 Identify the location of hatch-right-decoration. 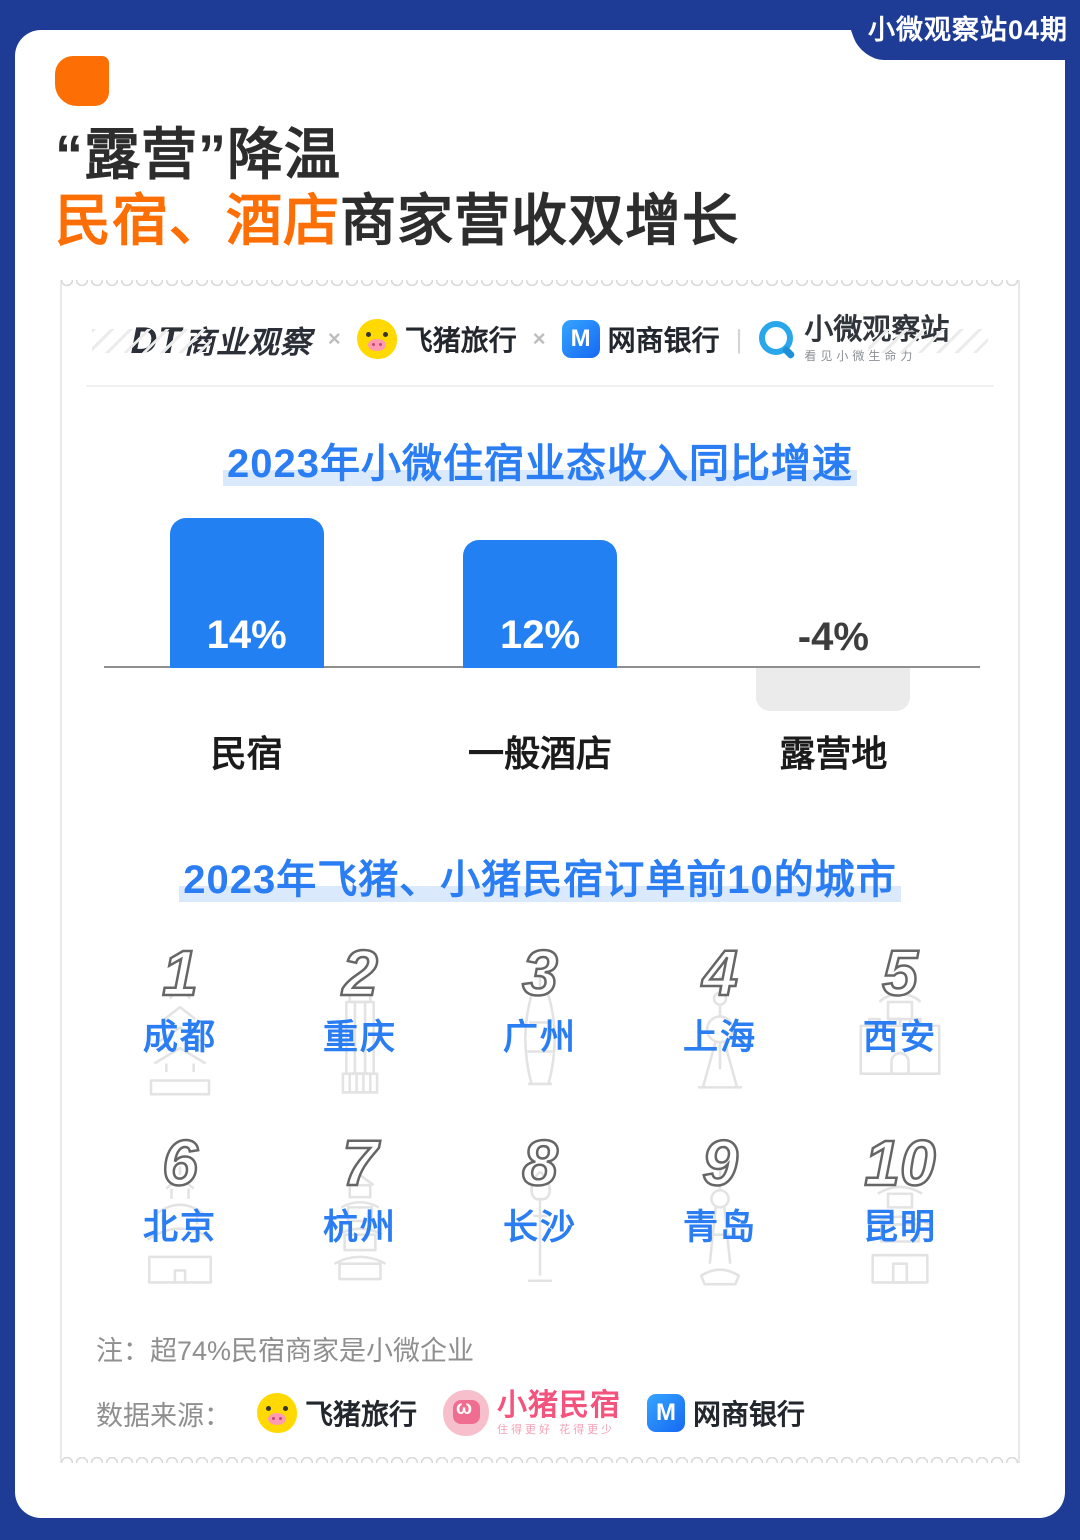
(928, 341).